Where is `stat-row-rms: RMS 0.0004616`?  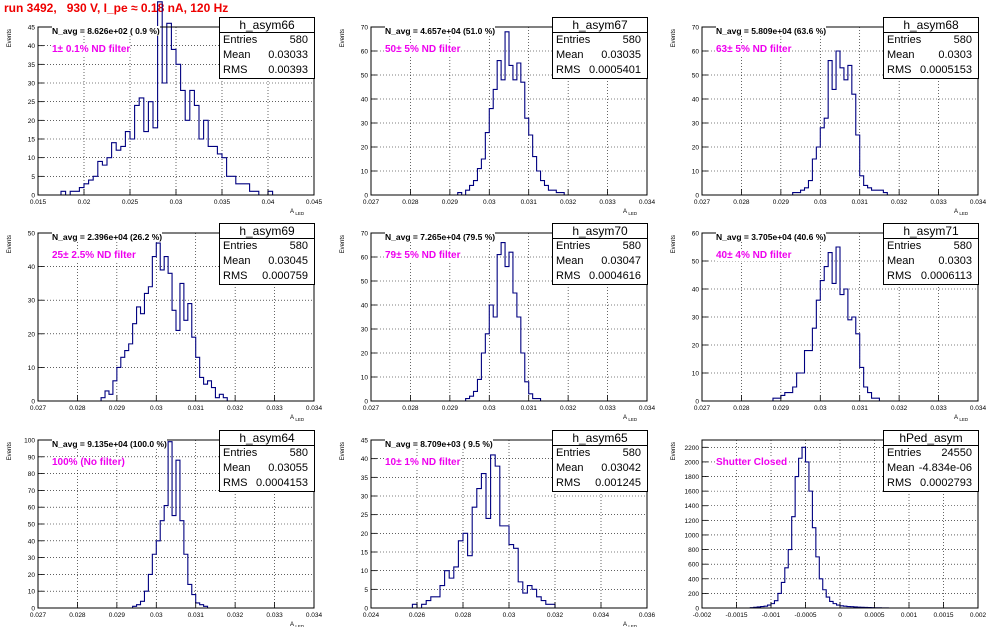
stat-row-rms: RMS 0.0004616 is located at coordinates (600, 276).